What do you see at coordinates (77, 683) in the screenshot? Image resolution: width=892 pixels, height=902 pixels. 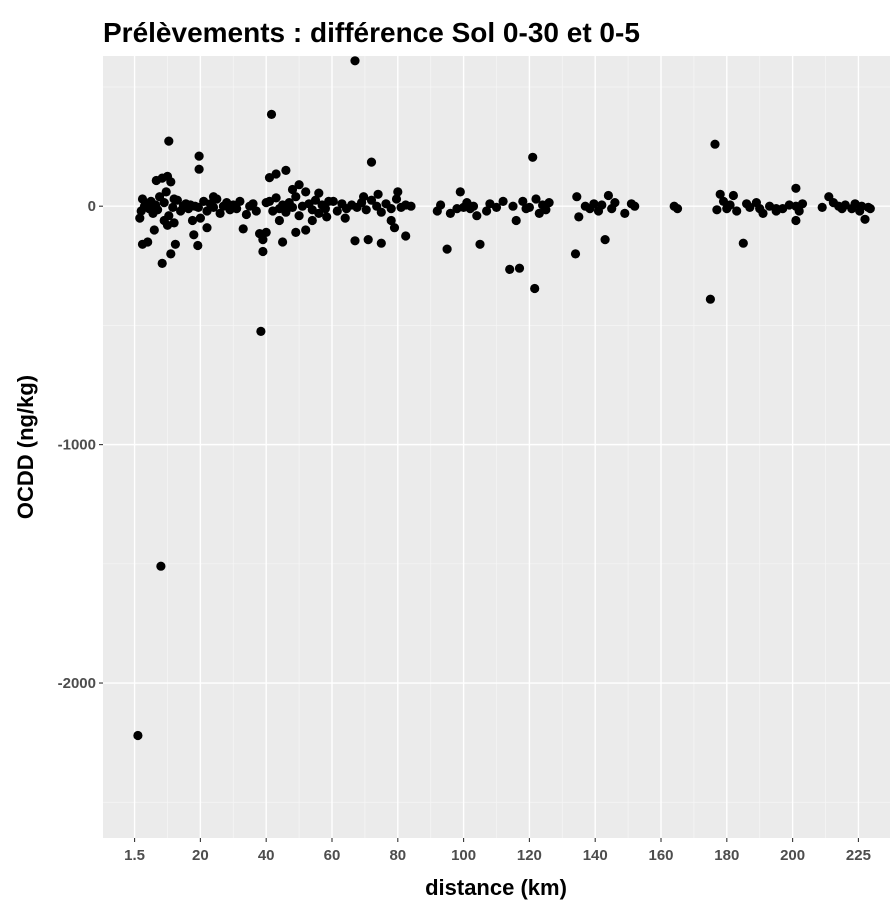 I see `y-tick-label: -2000` at bounding box center [77, 683].